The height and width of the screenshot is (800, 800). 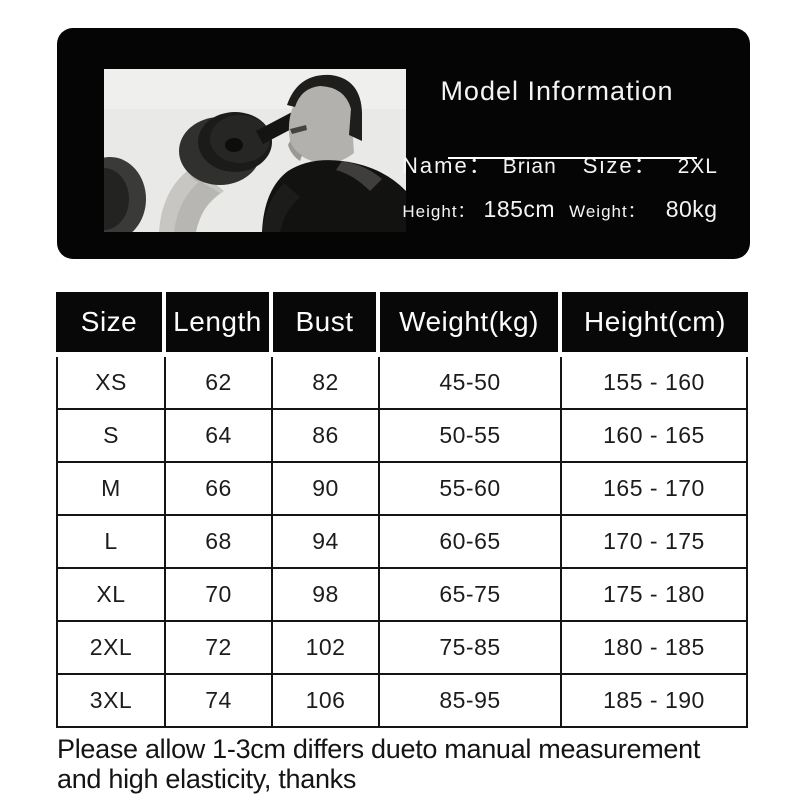 What do you see at coordinates (326, 436) in the screenshot?
I see `table-cell: 86` at bounding box center [326, 436].